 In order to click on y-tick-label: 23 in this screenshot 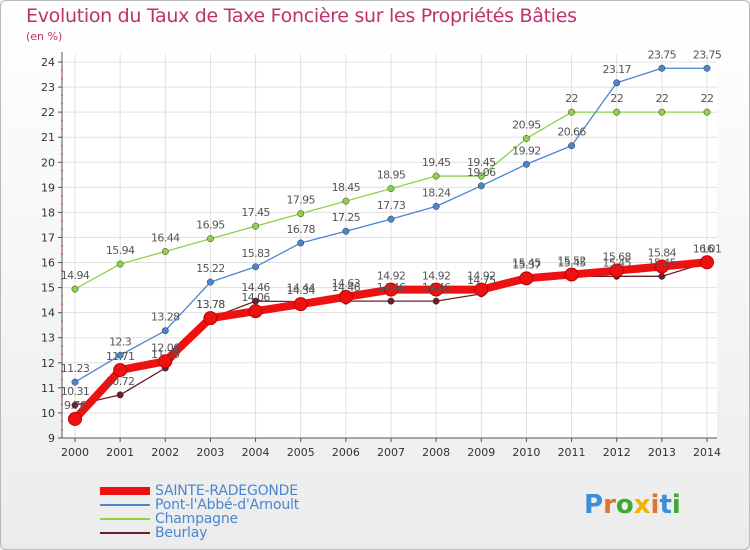, I will do `click(48, 87)`.